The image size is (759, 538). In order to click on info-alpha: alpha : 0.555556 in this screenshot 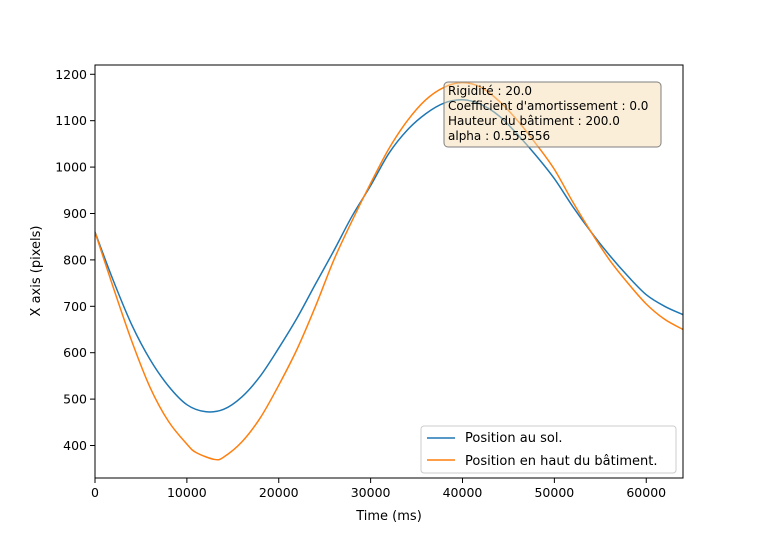, I will do `click(499, 136)`.